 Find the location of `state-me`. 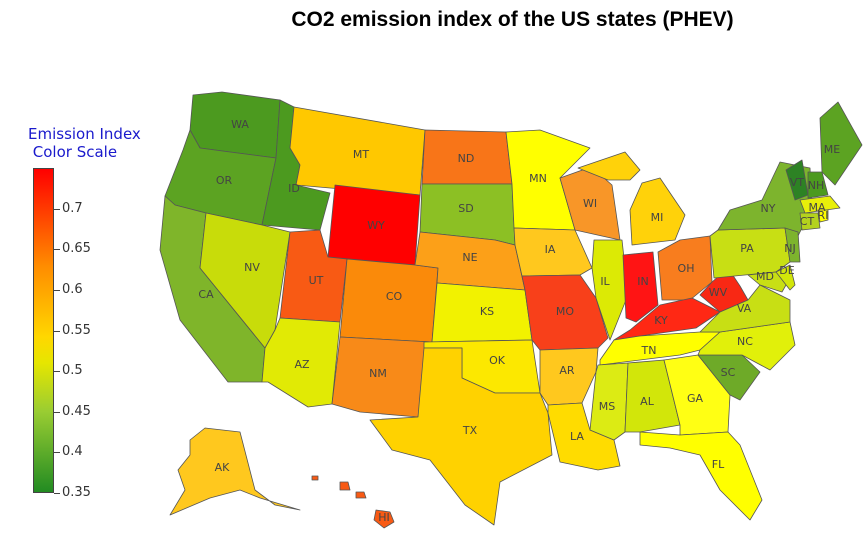

state-me is located at coordinates (841, 143).